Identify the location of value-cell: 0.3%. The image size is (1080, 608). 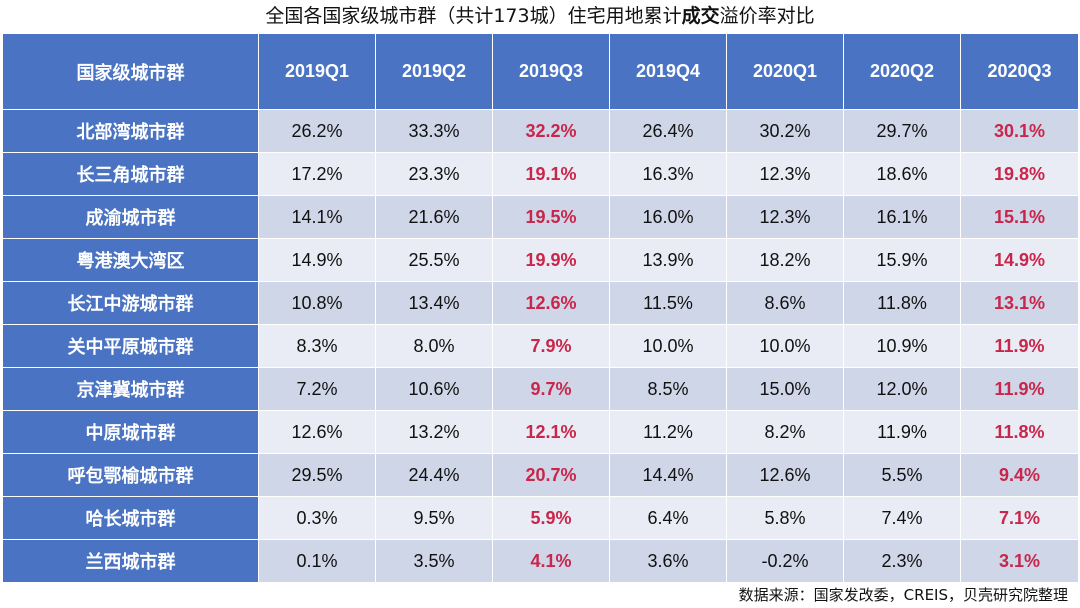
(317, 518).